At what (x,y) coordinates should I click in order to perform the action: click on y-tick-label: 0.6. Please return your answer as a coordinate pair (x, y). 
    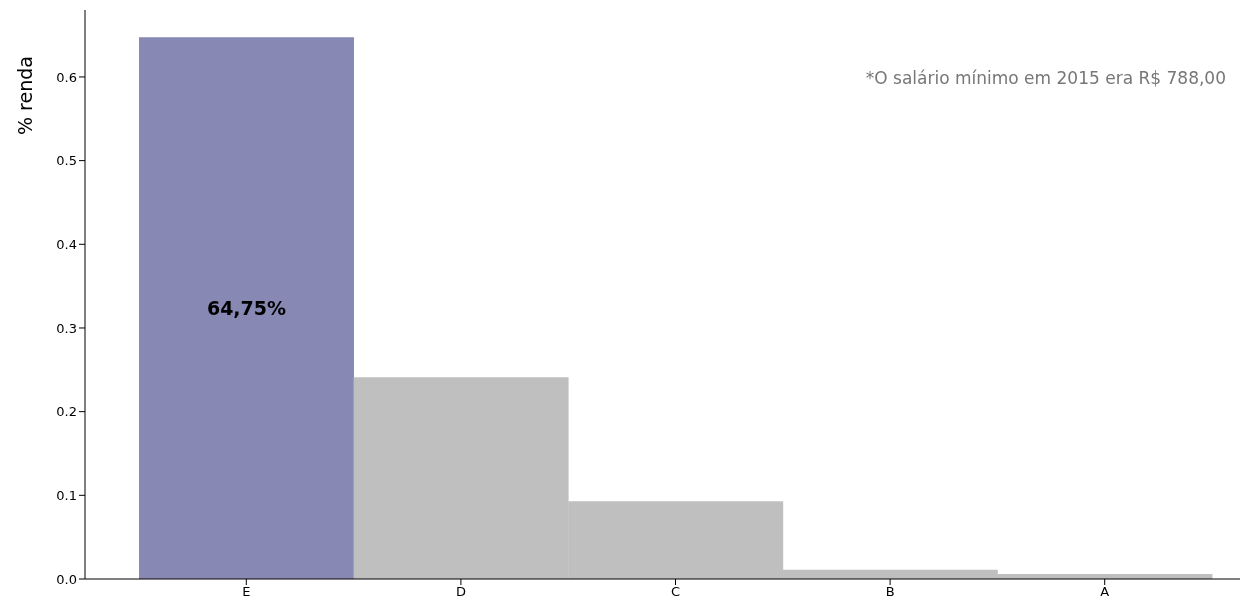
    Looking at the image, I should click on (66, 77).